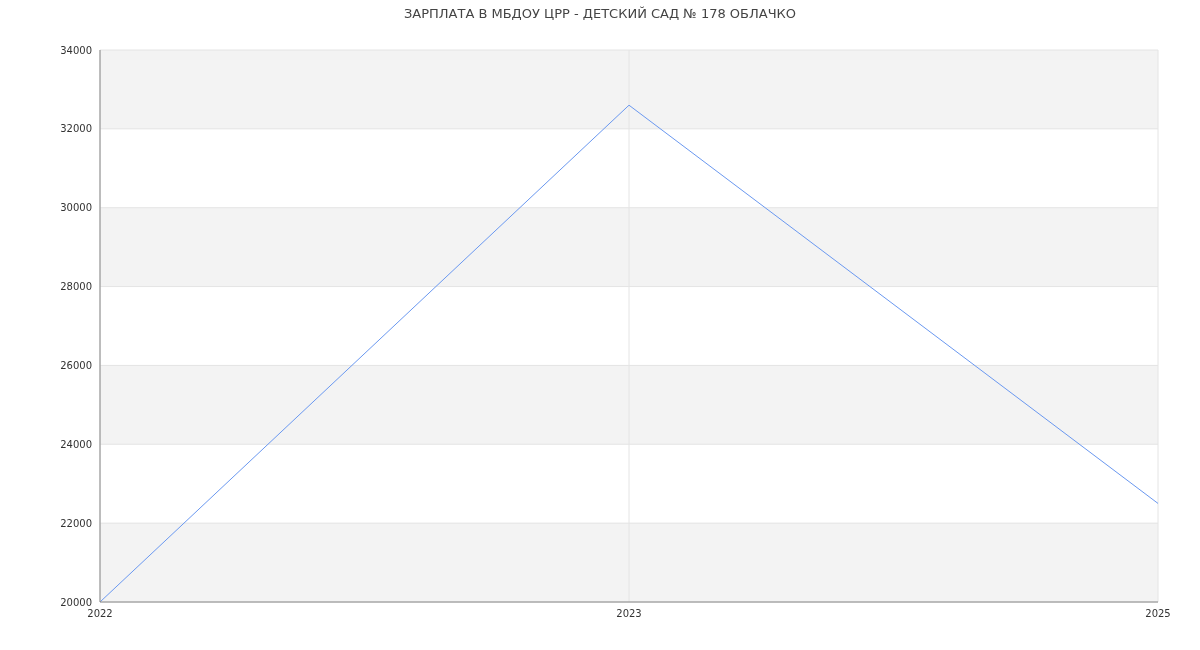 This screenshot has width=1200, height=650. I want to click on y-tick-label: 34000, so click(76, 50).